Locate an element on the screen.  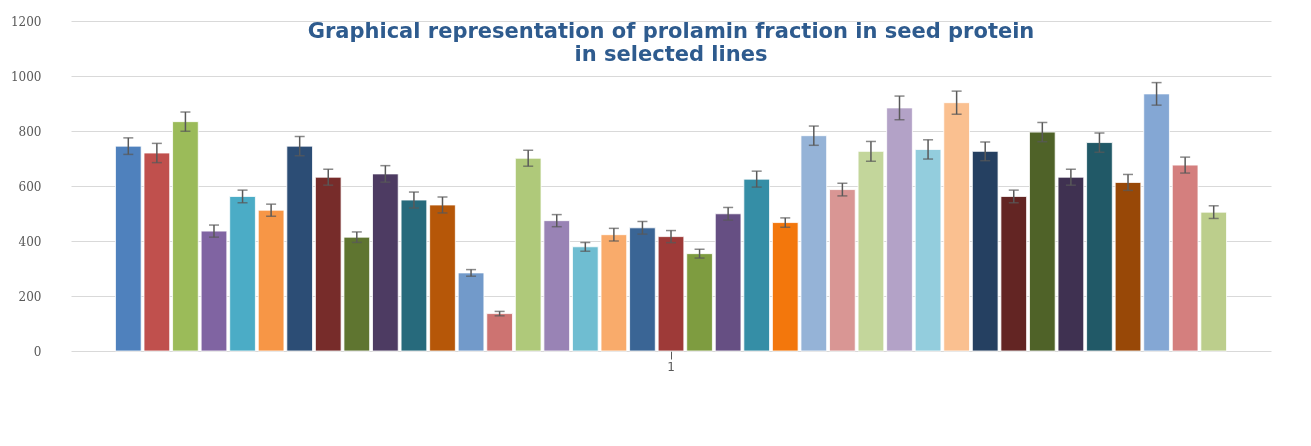
y-tick-label: 0 is located at coordinates (37, 351).